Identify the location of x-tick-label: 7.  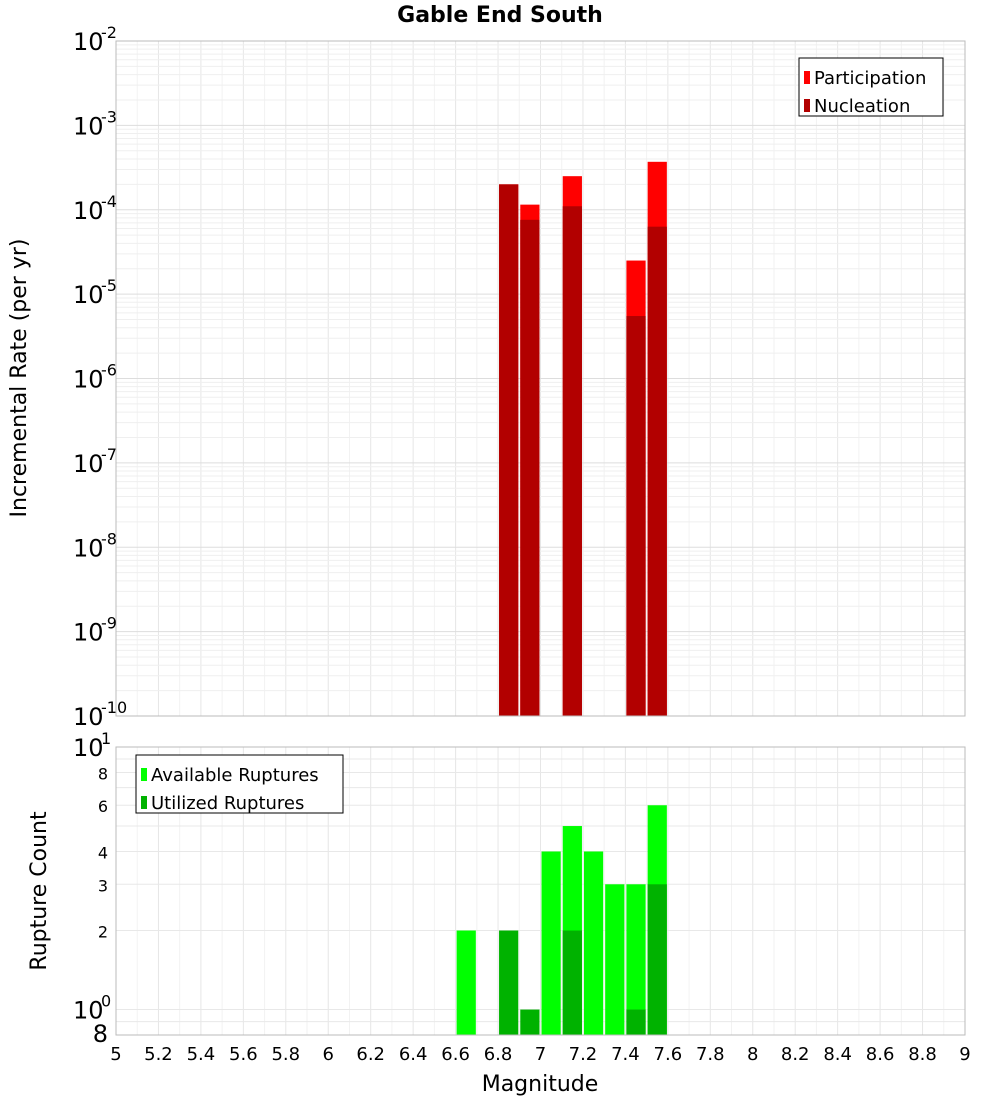
(540, 1054).